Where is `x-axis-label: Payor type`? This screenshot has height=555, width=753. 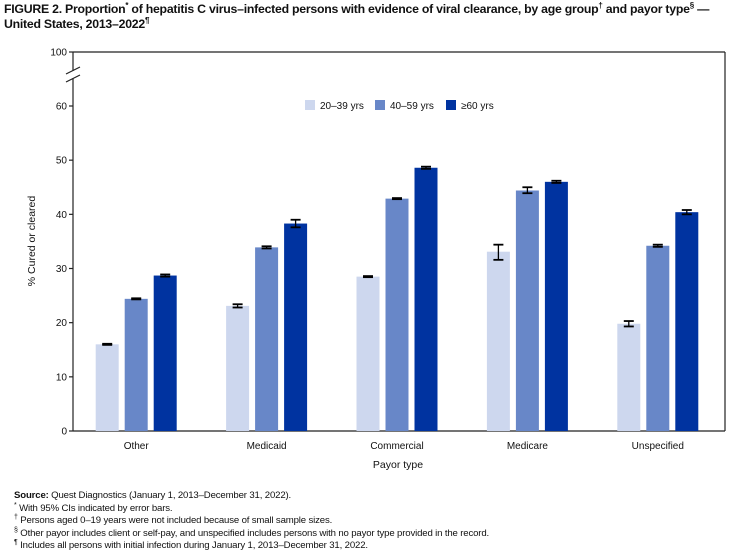
x-axis-label: Payor type is located at coordinates (398, 465).